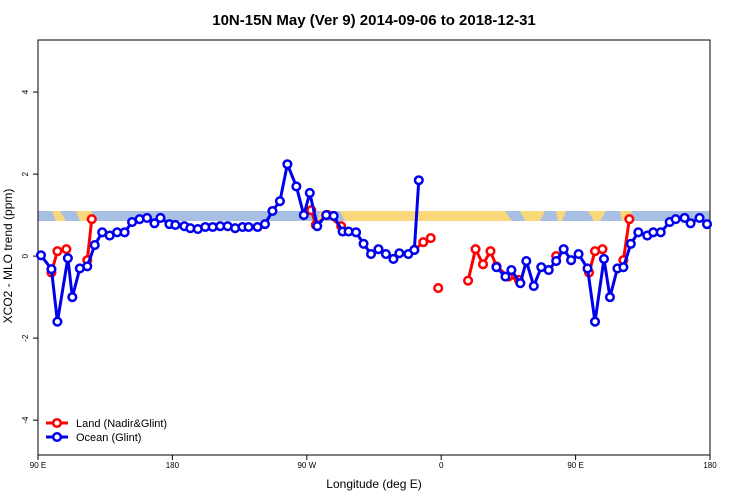 The image size is (750, 500). I want to click on y-axis-label: XCO2 - MLO trend (ppm), so click(8, 256).